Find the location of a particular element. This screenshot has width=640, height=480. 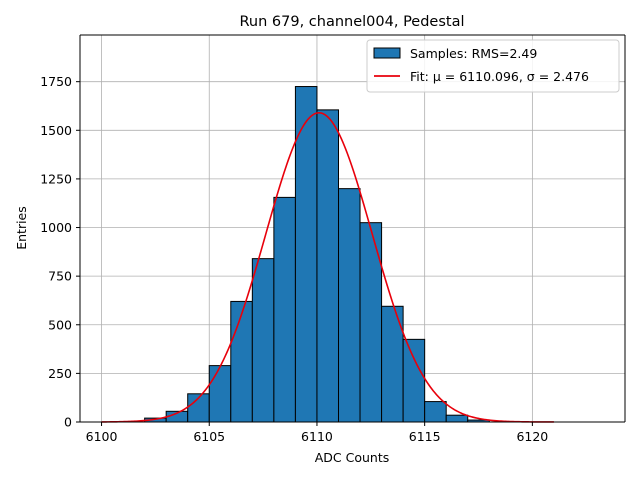

y-tick-label: 1250 is located at coordinates (56, 178).